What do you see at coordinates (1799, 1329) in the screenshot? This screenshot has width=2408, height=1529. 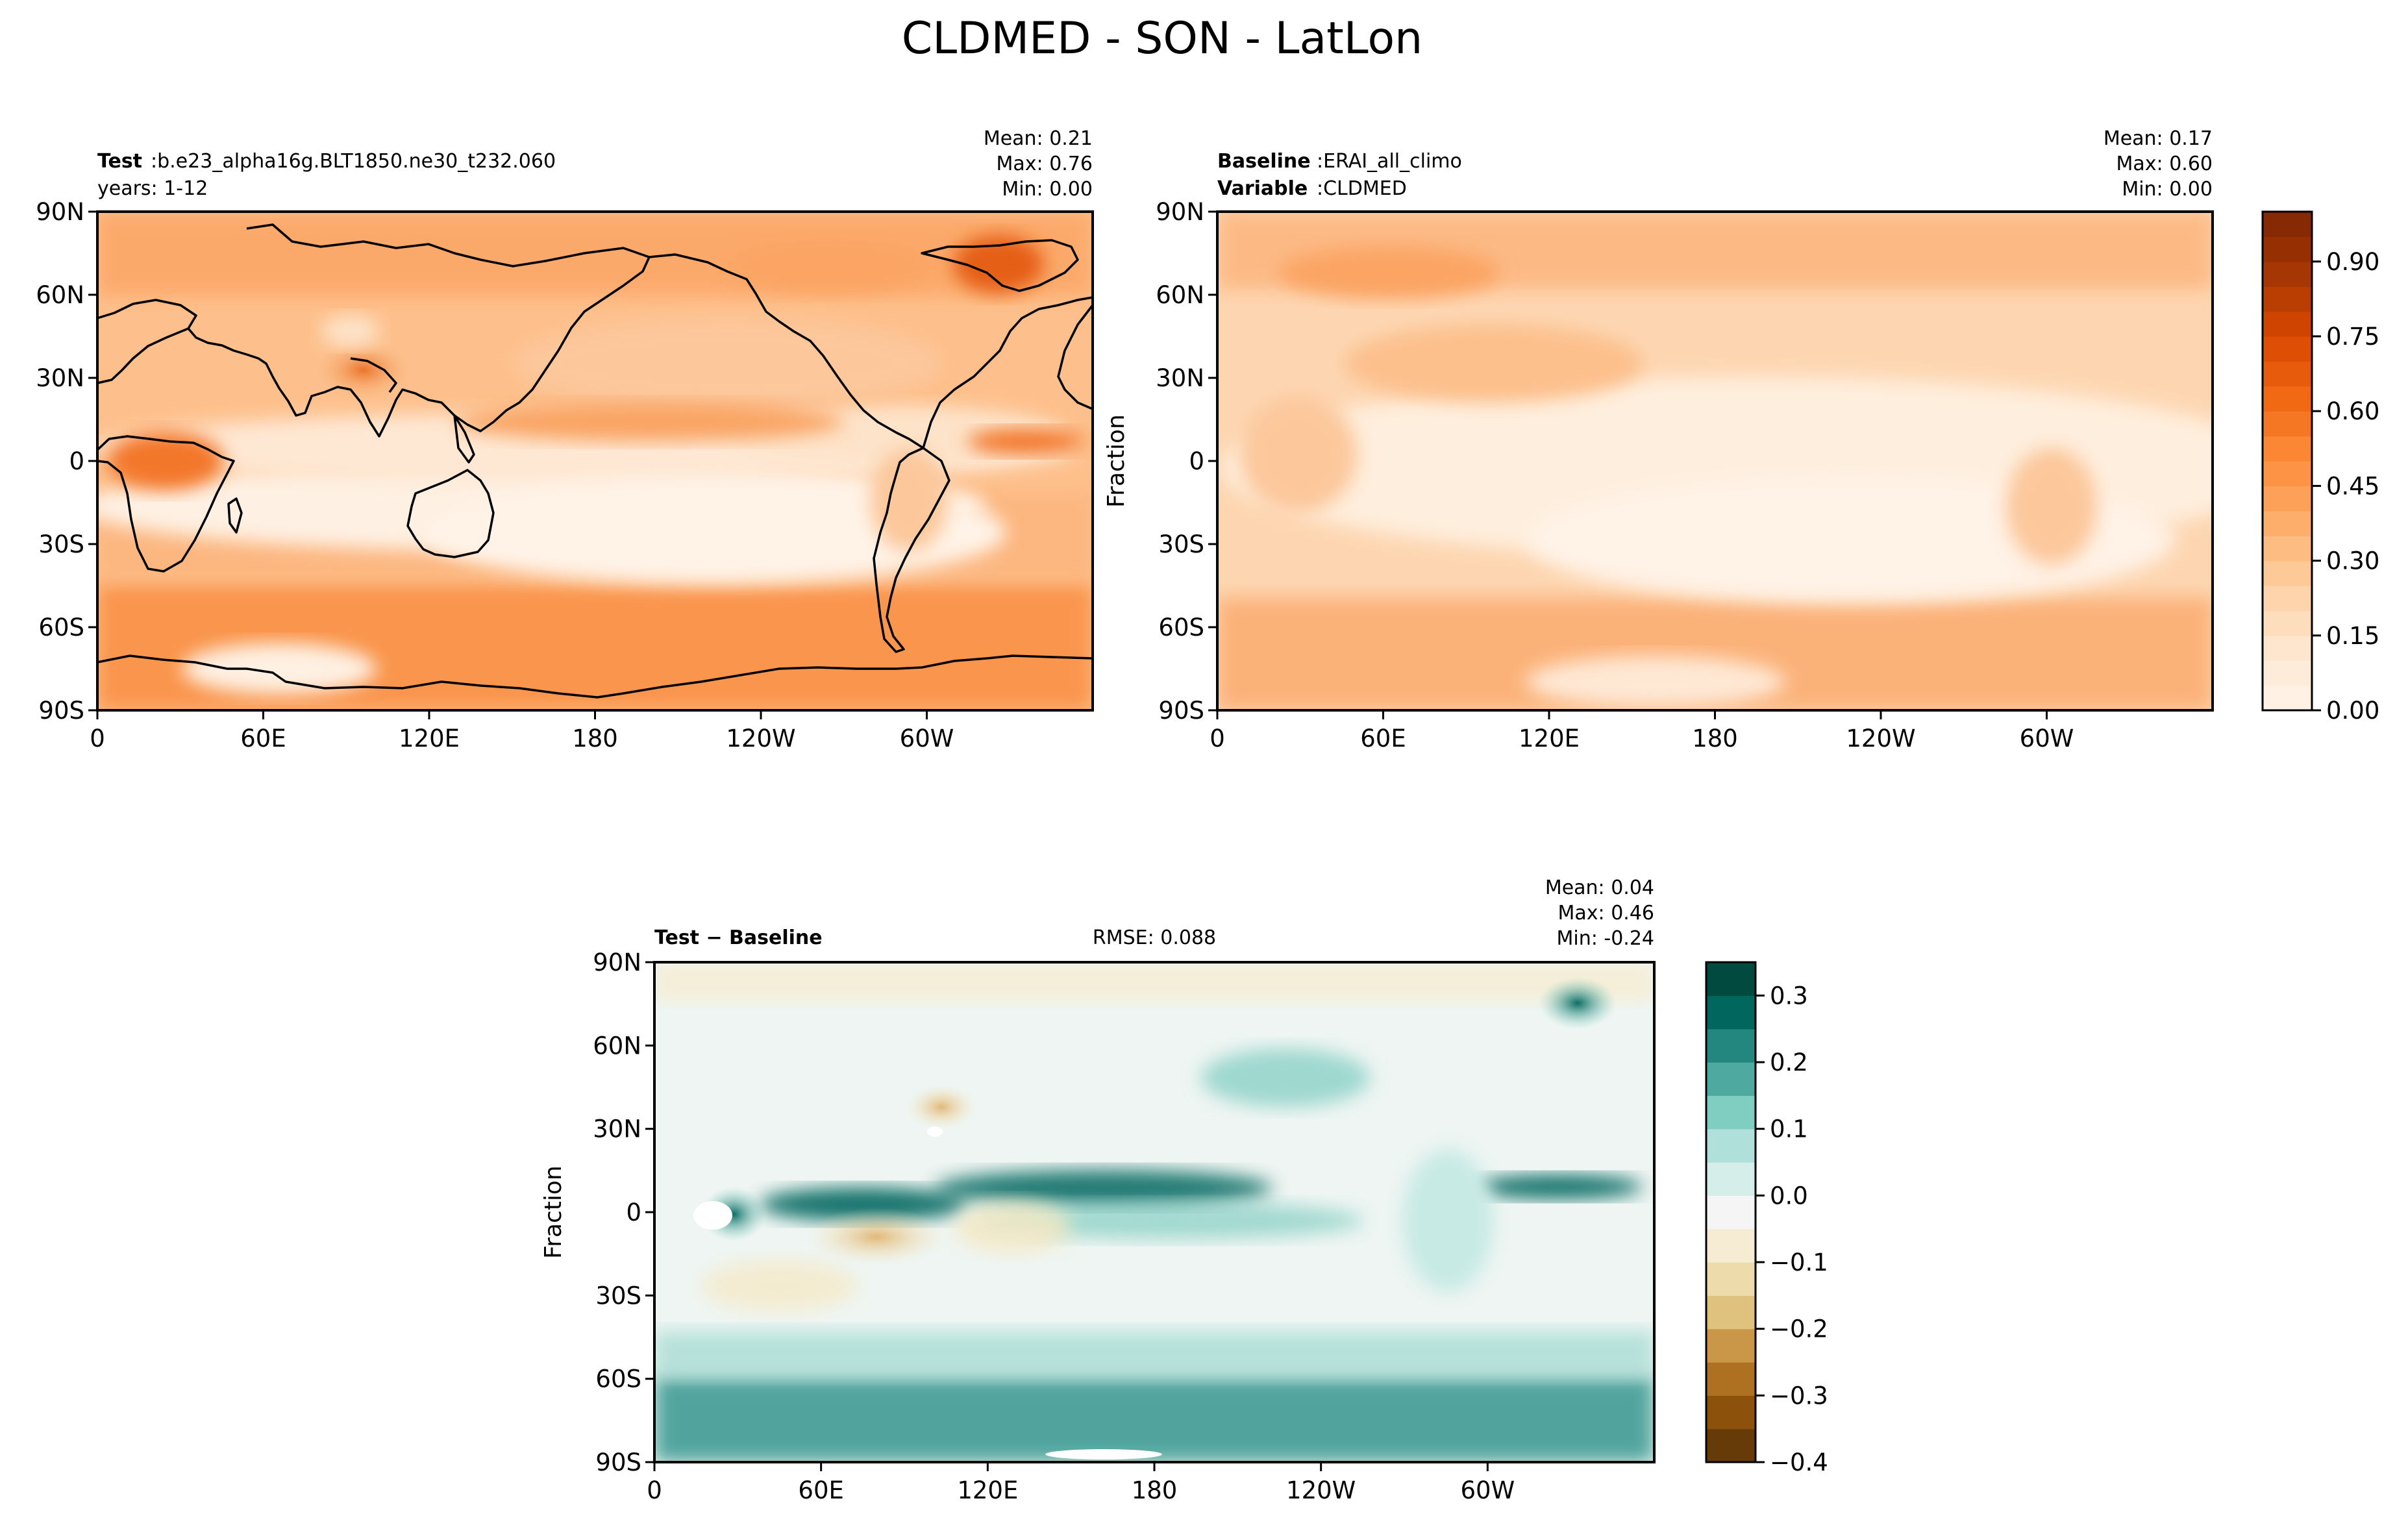 I see `colorbar-tick-label: −0.2` at bounding box center [1799, 1329].